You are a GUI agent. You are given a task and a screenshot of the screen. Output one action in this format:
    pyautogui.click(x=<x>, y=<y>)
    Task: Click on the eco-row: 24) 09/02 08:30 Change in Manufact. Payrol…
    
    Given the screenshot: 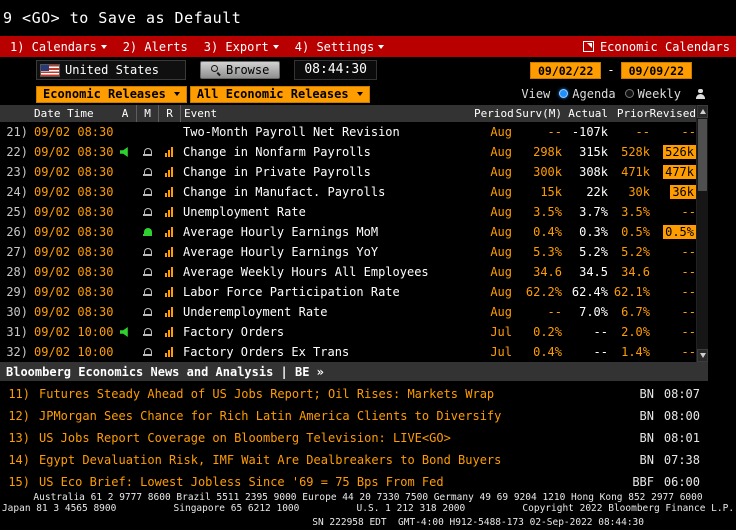 What is the action you would take?
    pyautogui.click(x=348, y=192)
    